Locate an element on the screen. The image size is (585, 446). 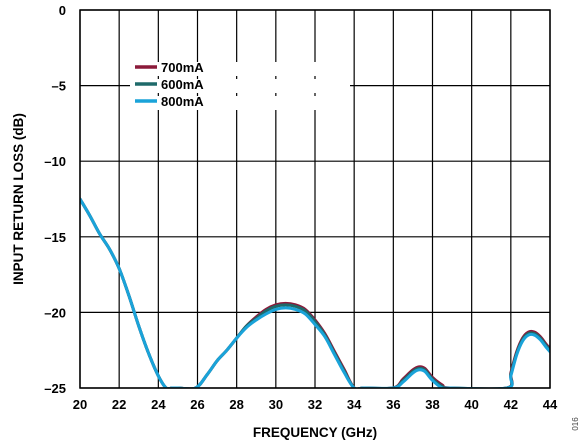
y-tick-labels: 0 –5 –10 –15 –20 –25 is located at coordinates (55, 199).